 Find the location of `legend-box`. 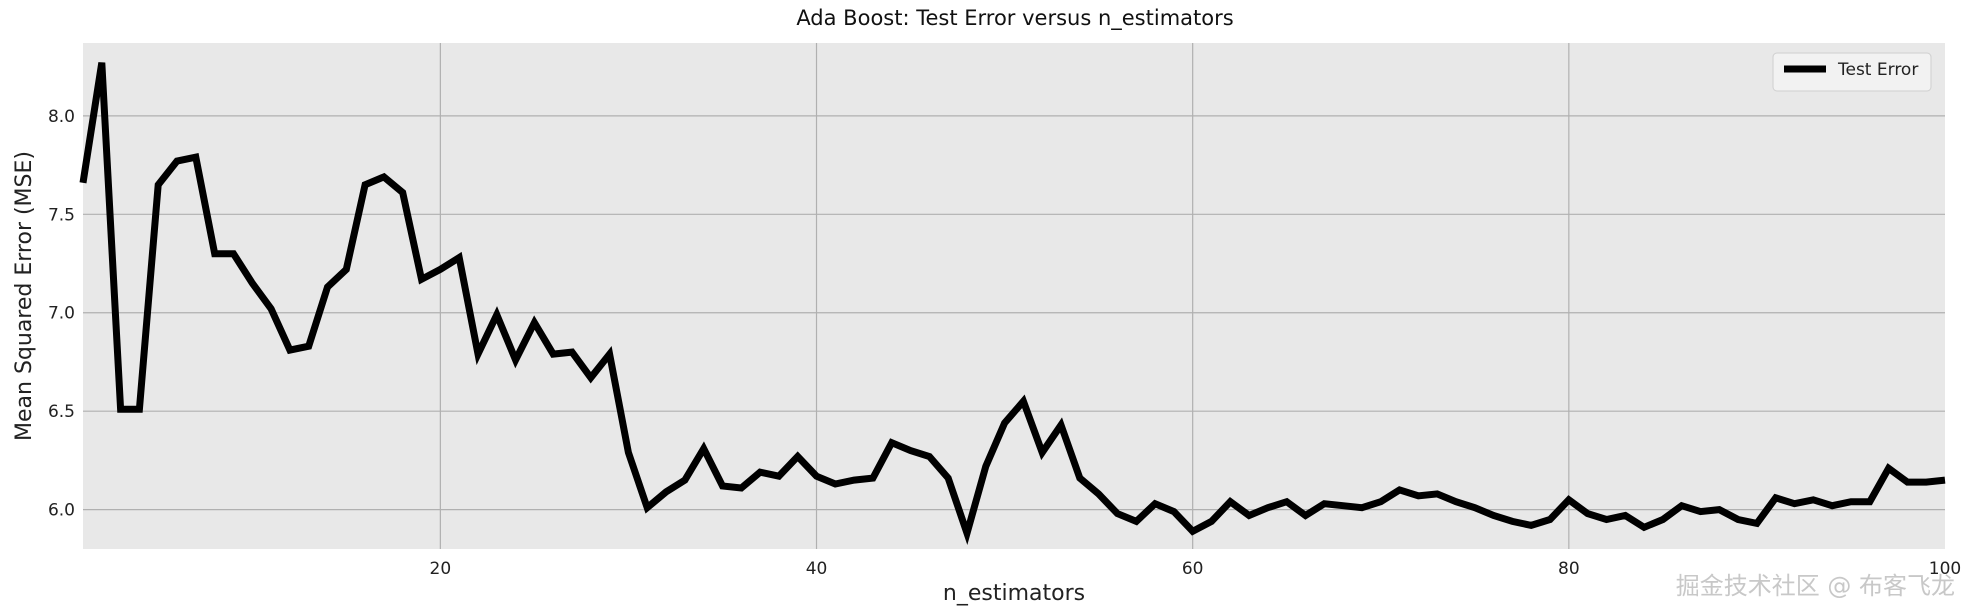

legend-box is located at coordinates (1852, 72).